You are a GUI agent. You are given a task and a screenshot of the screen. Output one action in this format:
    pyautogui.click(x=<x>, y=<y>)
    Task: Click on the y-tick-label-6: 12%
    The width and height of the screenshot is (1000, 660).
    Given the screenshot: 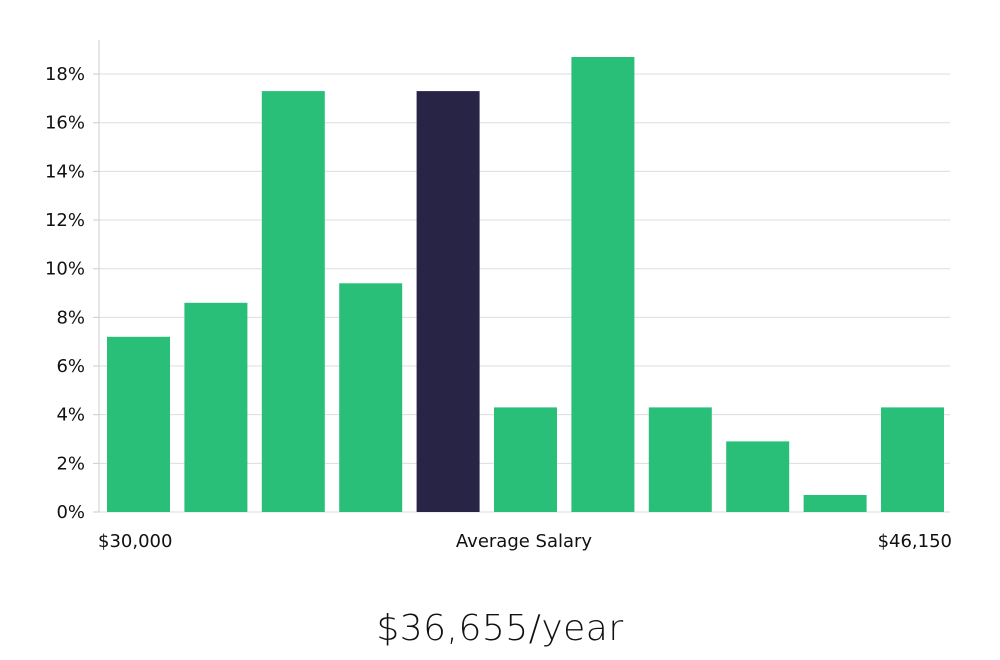 What is the action you would take?
    pyautogui.click(x=65, y=220)
    